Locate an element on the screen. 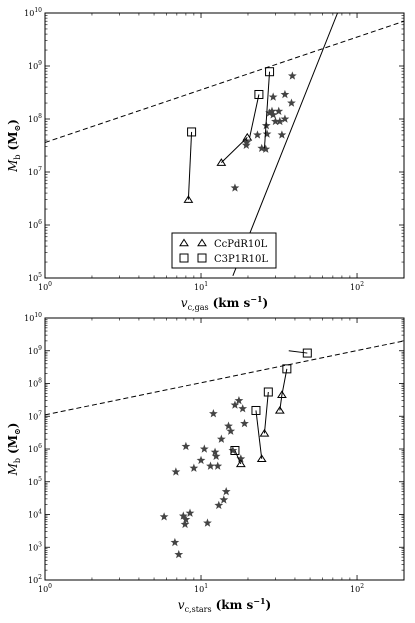  y-tick-label: 10³ is located at coordinates (35, 546).